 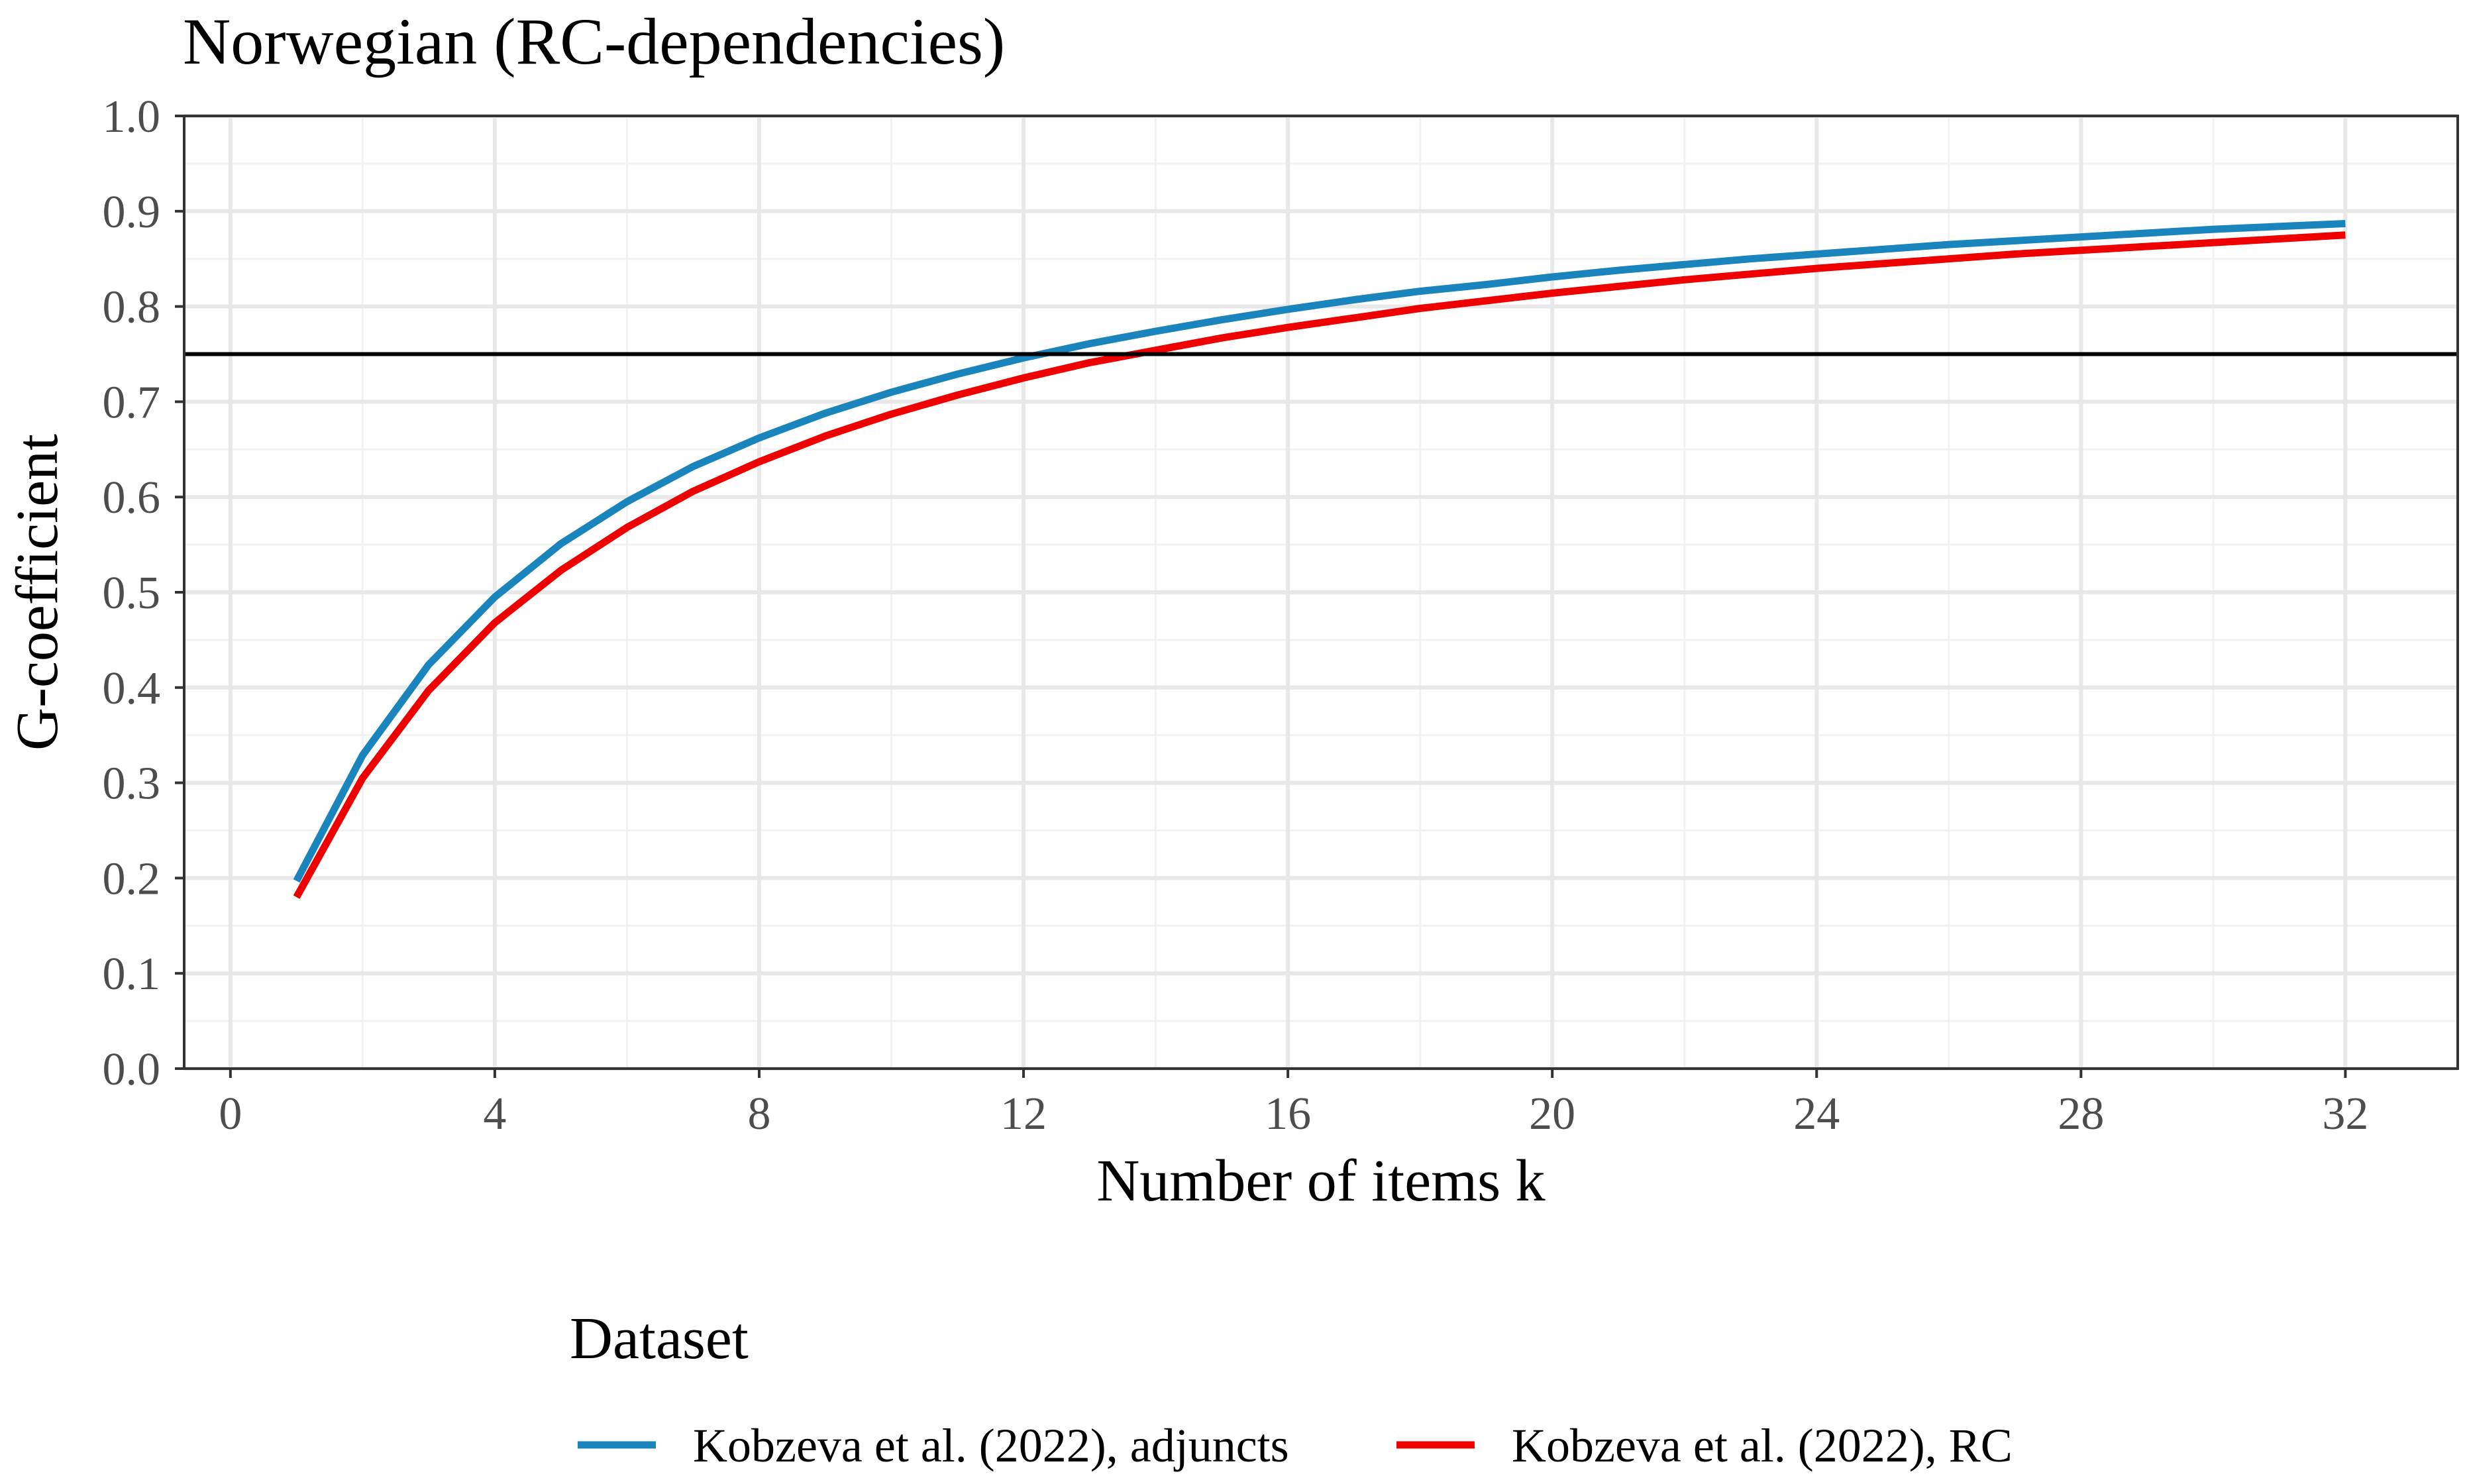 What do you see at coordinates (659, 1338) in the screenshot?
I see `legend-title: Dataset` at bounding box center [659, 1338].